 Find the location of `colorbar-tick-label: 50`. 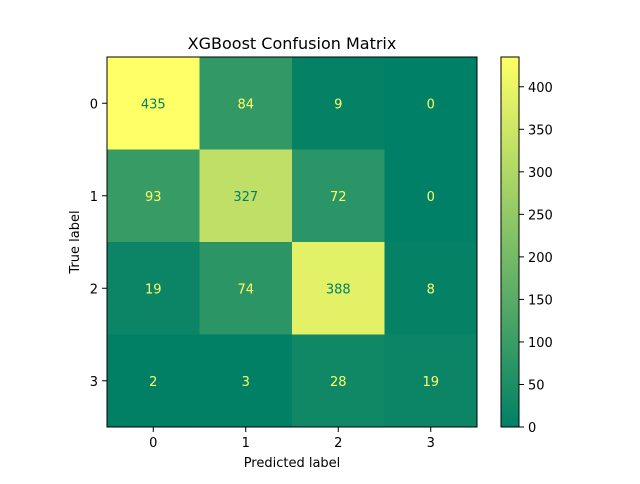

colorbar-tick-label: 50 is located at coordinates (536, 385).